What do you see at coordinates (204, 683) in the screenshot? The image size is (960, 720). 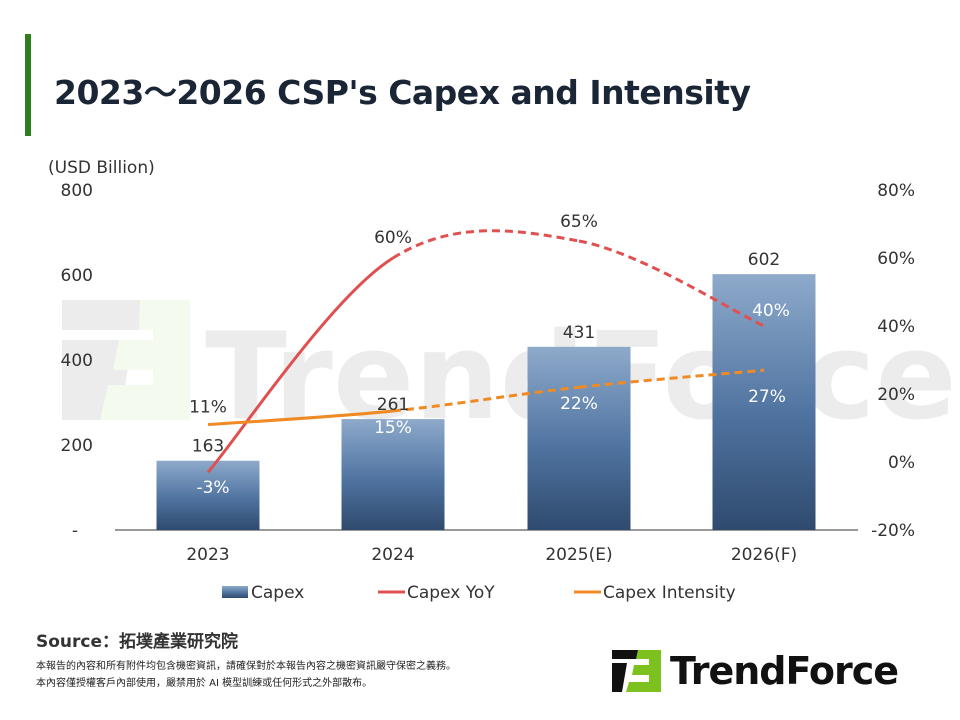 I see `disclaimer-line-2: 本內容僅授權客戶內部使用，嚴禁用於 AI 模型訓練或任何形式之外部散布。` at bounding box center [204, 683].